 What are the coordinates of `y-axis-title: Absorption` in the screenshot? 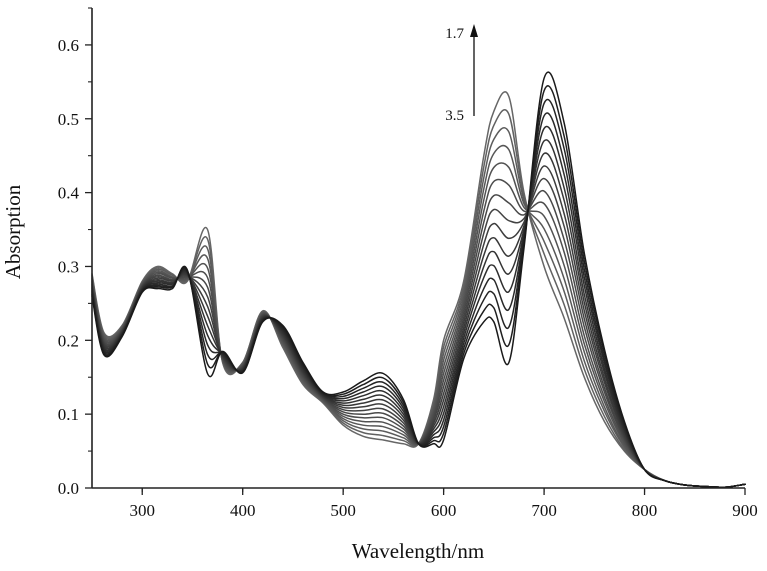 It's located at (13, 231).